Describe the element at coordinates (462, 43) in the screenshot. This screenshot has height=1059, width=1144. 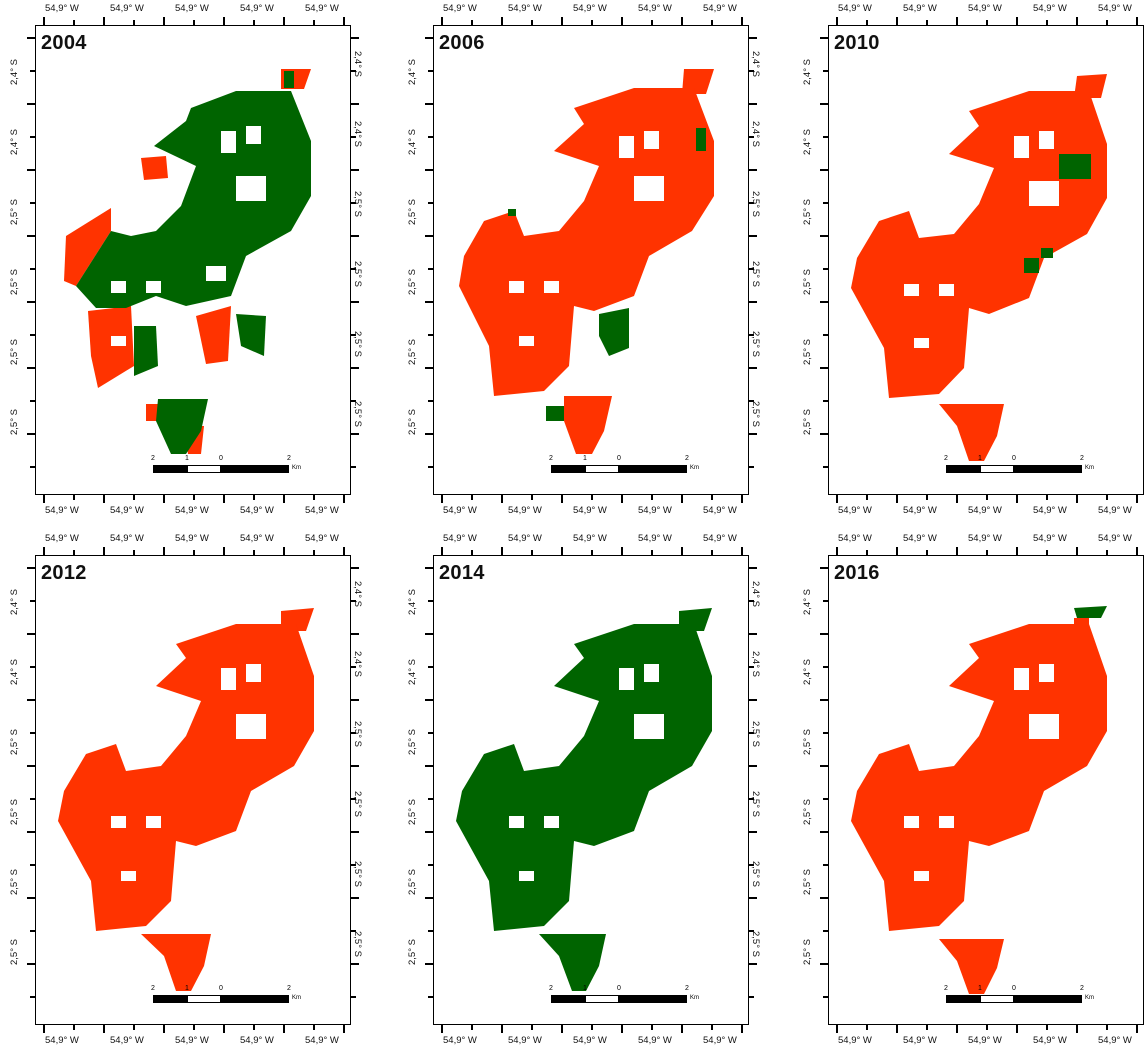
I see `year-label: 2006` at that location.